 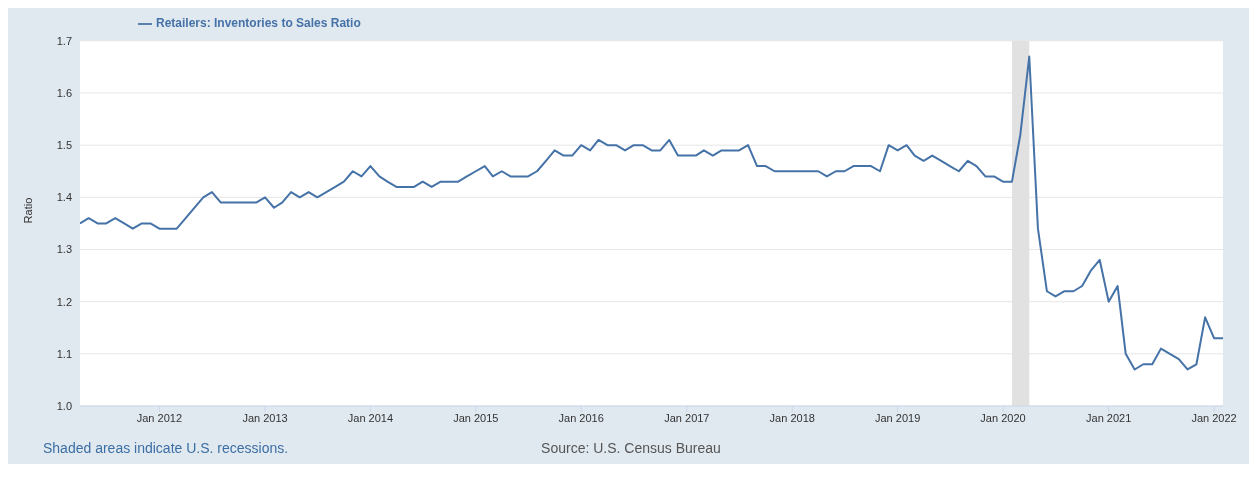 What do you see at coordinates (27, 210) in the screenshot?
I see `y-axis-title: Ratio` at bounding box center [27, 210].